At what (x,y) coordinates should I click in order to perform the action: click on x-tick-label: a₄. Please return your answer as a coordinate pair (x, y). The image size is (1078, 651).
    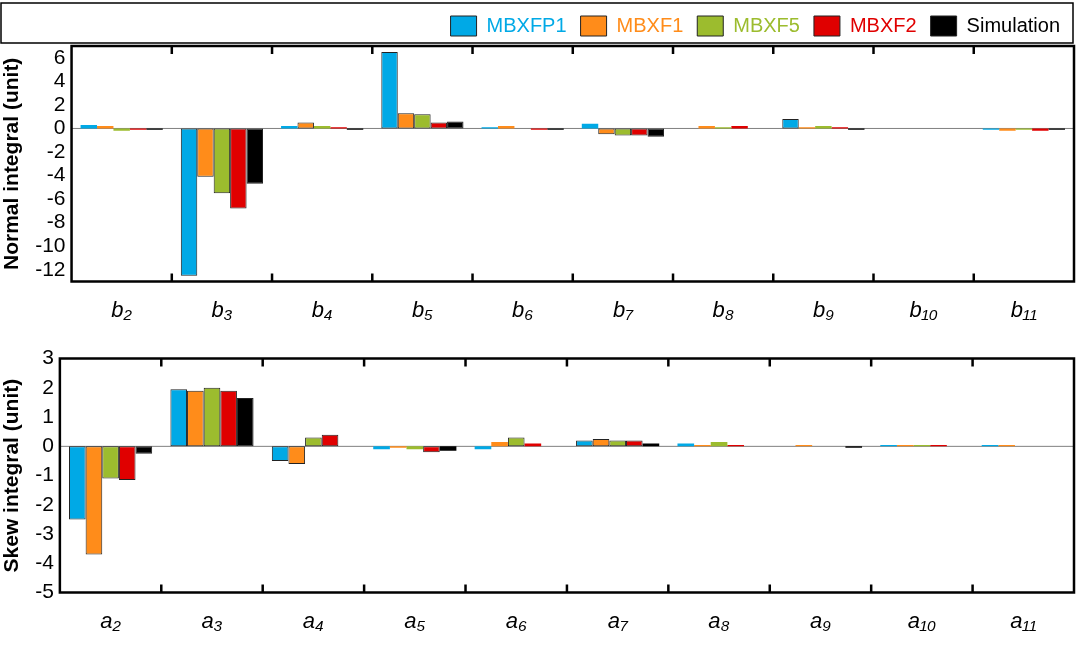
    Looking at the image, I should click on (313, 620).